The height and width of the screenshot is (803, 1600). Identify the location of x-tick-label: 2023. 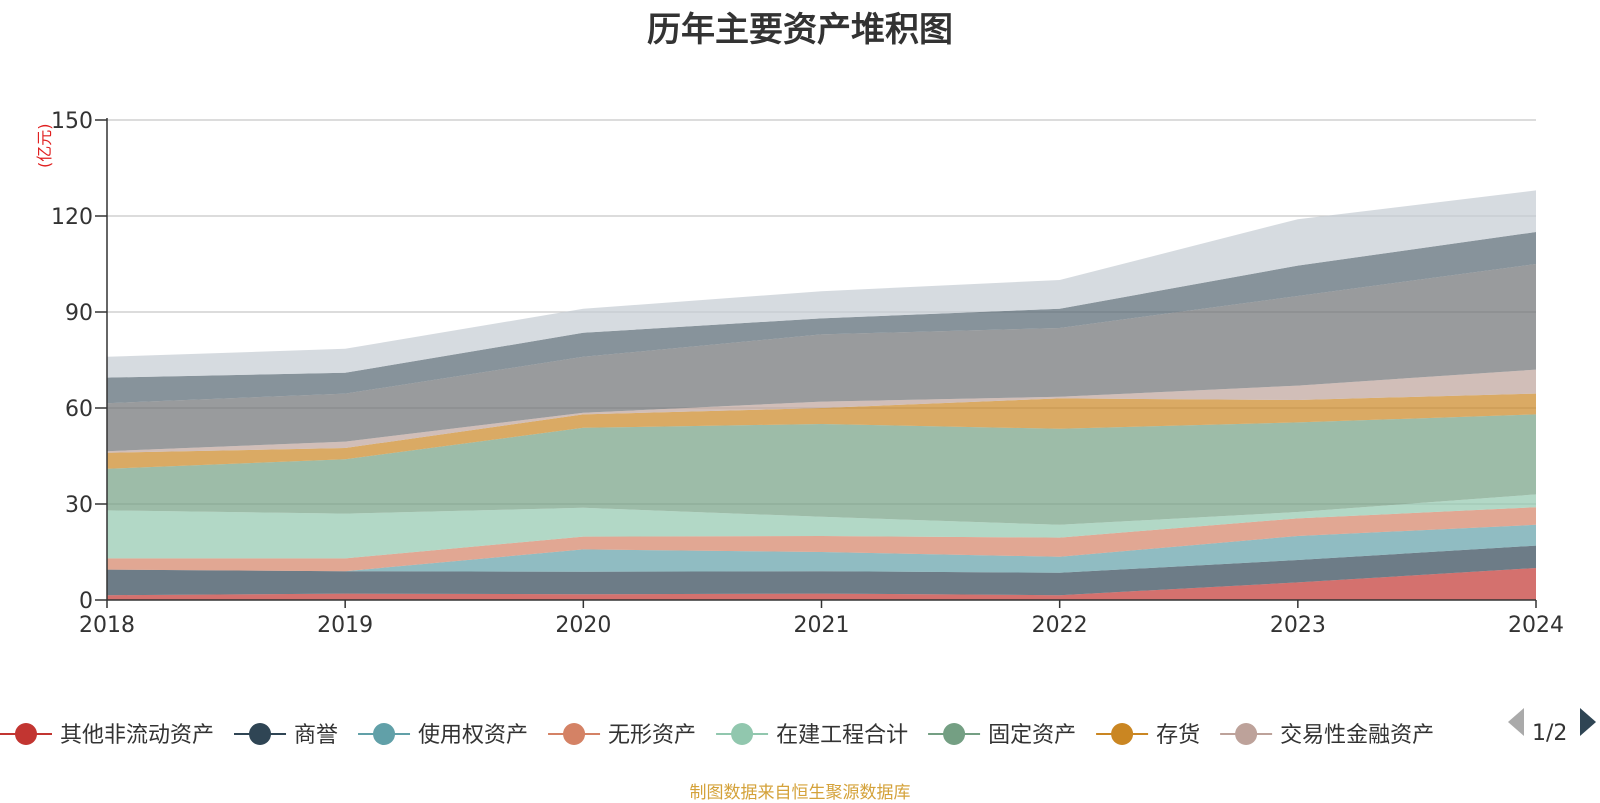
(1298, 625).